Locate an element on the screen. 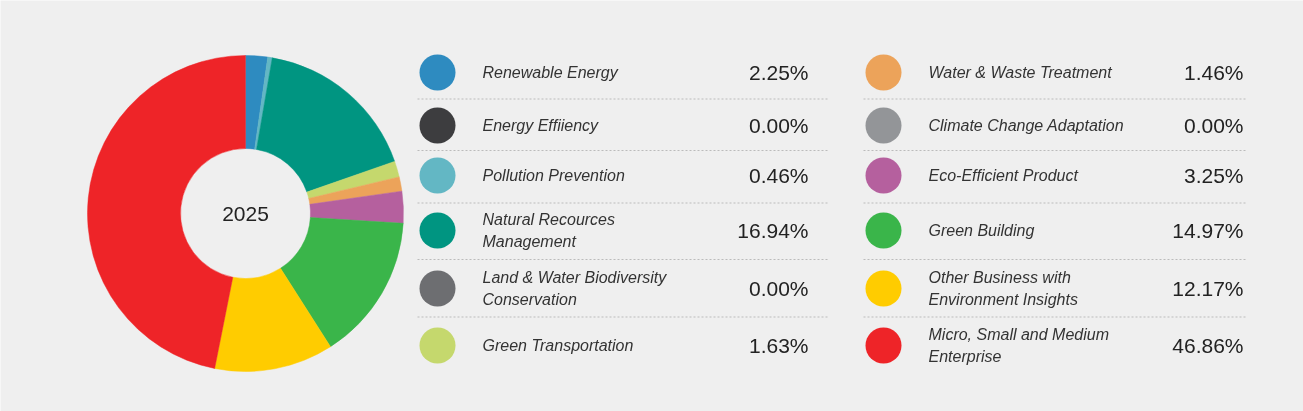  legend-label: Natural Recources Management is located at coordinates (548, 230).